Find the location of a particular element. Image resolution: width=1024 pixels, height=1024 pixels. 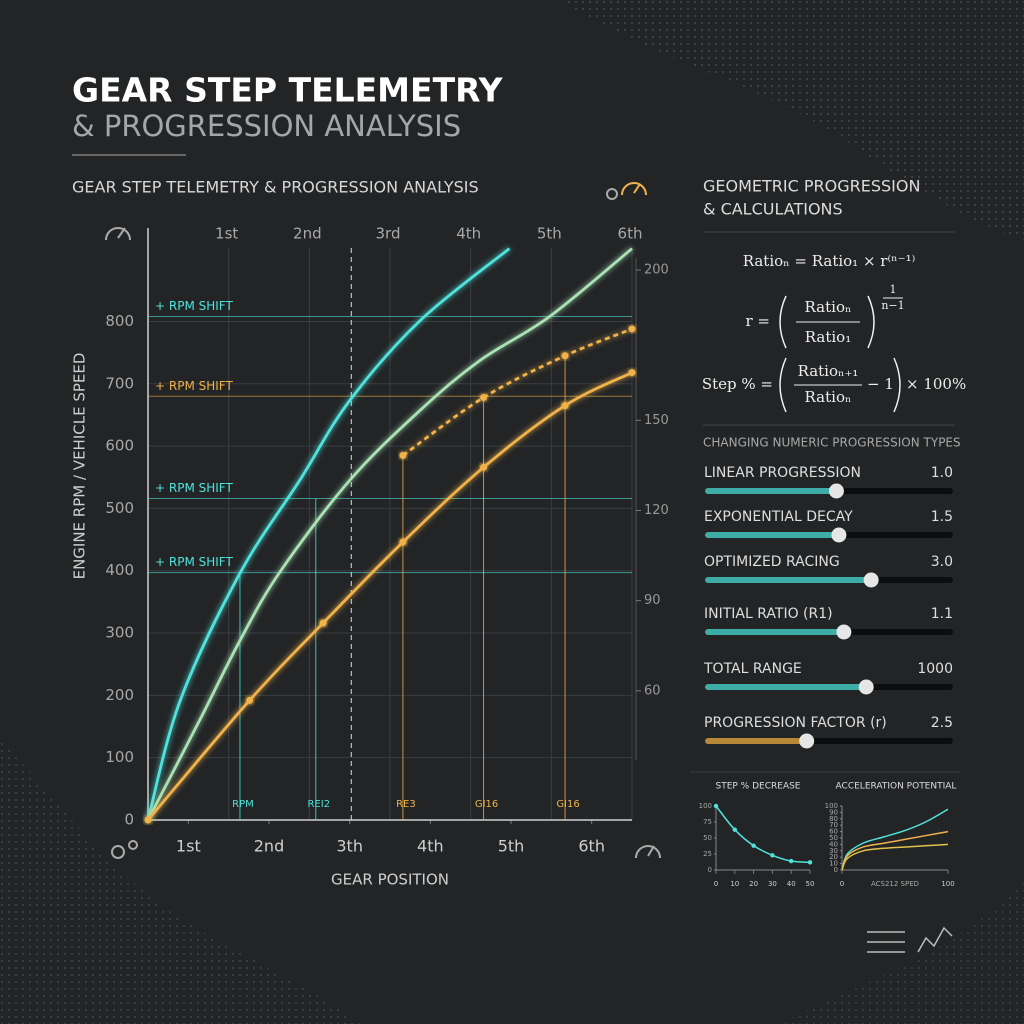

formula: r = Ratioₙ Ratio₁ 1 n−1 is located at coordinates (825, 316).